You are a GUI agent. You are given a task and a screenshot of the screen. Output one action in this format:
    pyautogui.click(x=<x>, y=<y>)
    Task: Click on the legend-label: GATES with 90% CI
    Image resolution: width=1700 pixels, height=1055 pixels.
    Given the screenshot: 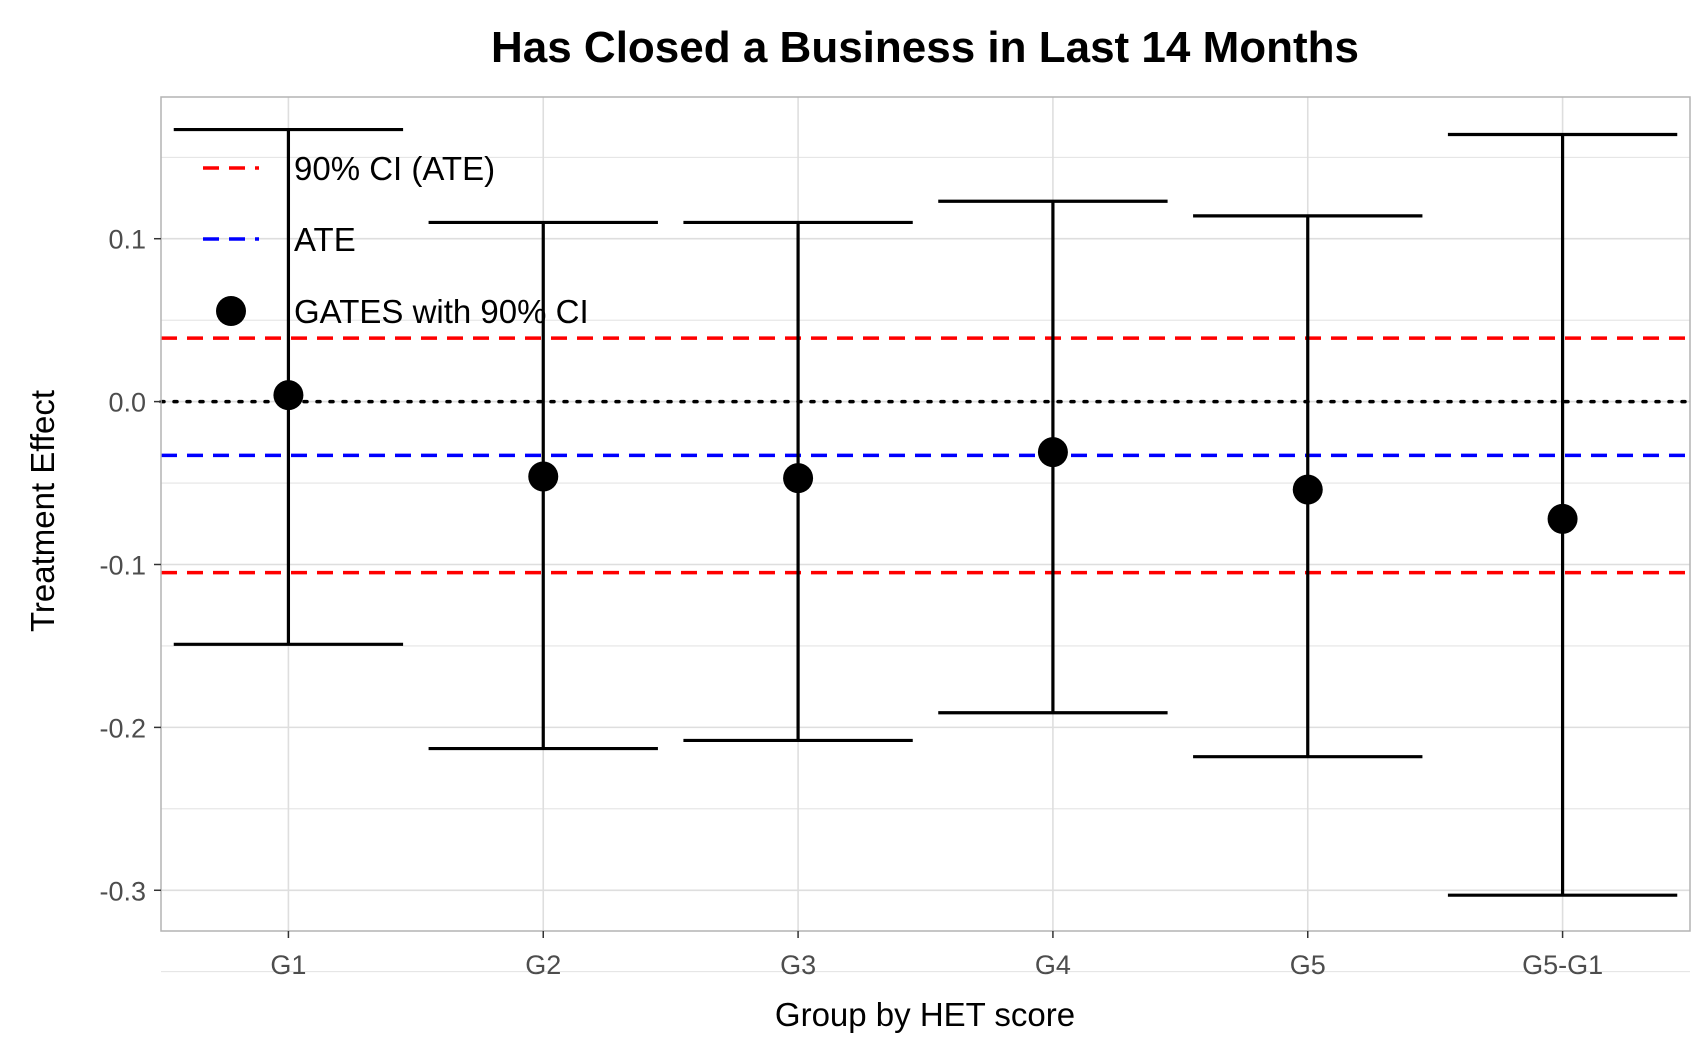 What is the action you would take?
    pyautogui.click(x=441, y=311)
    